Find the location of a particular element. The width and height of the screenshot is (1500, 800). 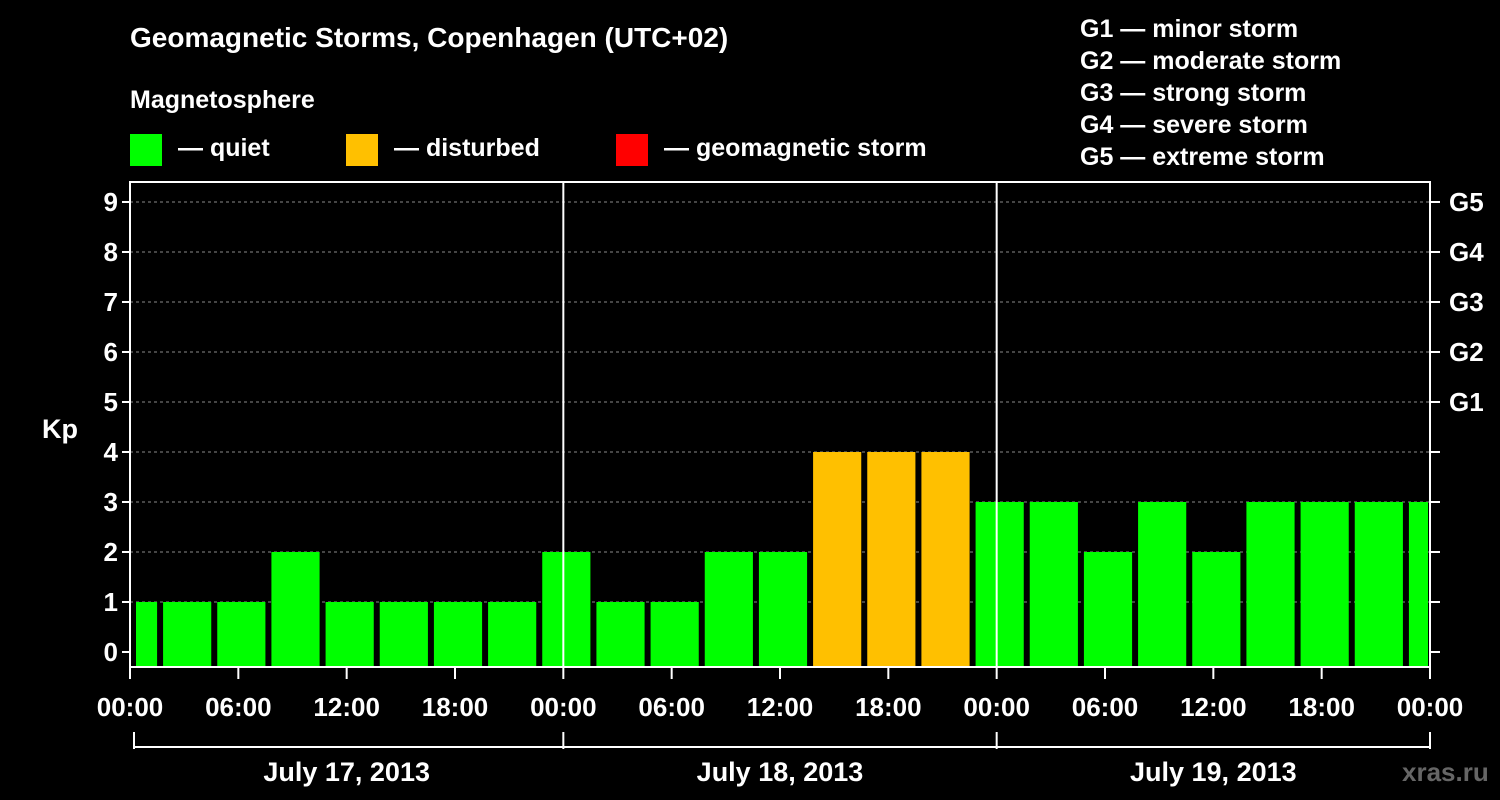

y-tick-label: 6 is located at coordinates (111, 352).